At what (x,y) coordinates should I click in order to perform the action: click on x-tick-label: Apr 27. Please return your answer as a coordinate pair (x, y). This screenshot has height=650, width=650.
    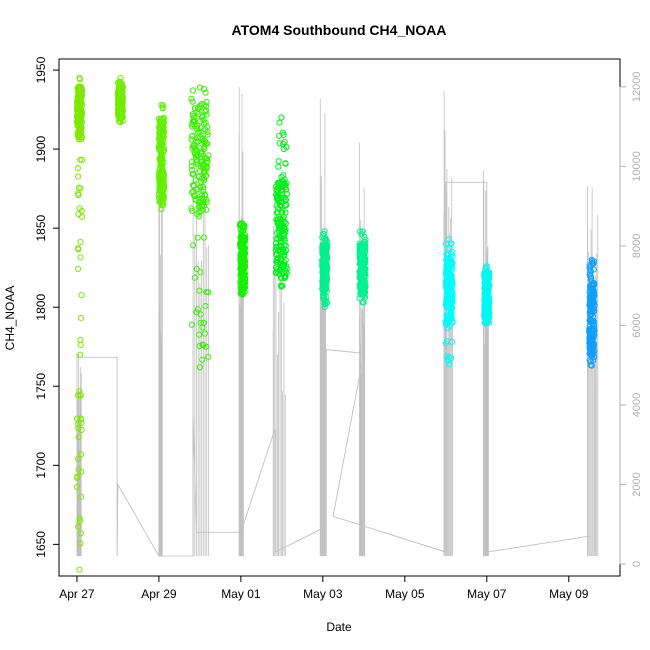
    Looking at the image, I should click on (77, 594).